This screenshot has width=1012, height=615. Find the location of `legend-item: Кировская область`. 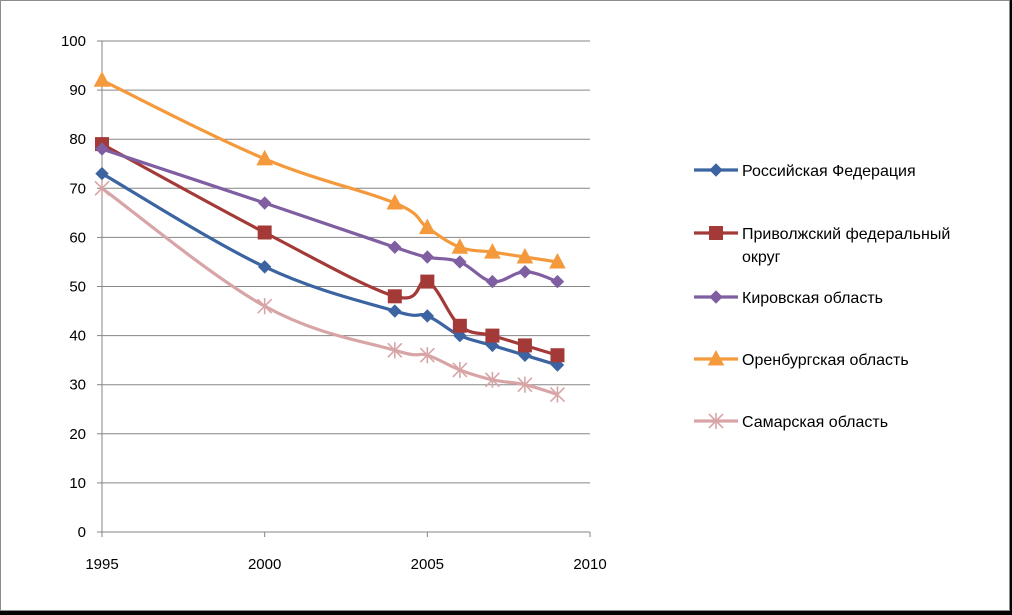

legend-item: Кировская область is located at coordinates (788, 298).